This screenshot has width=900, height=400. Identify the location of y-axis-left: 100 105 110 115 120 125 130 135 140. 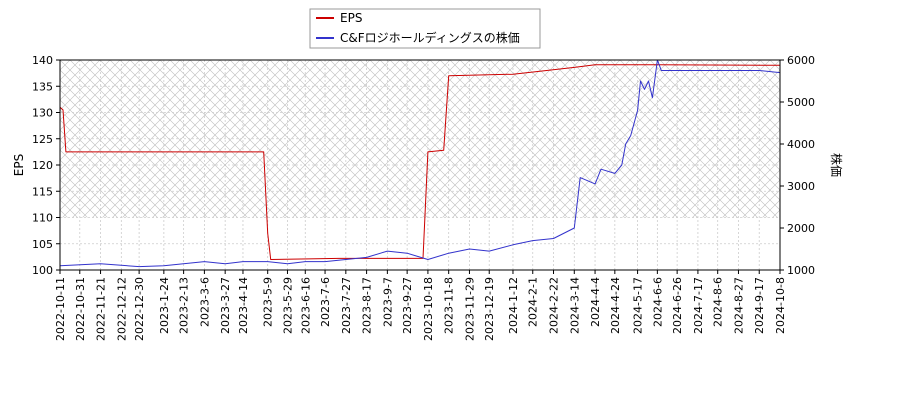
(46, 165).